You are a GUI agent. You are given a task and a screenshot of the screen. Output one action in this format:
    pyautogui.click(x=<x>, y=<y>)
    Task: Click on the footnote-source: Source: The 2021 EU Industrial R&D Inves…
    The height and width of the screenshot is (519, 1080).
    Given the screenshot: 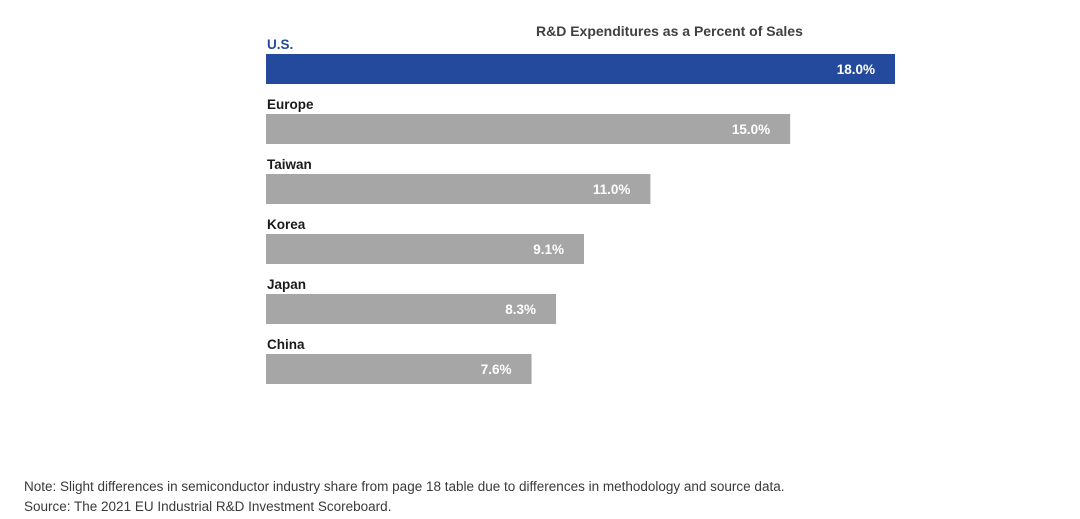 What is the action you would take?
    pyautogui.click(x=208, y=506)
    